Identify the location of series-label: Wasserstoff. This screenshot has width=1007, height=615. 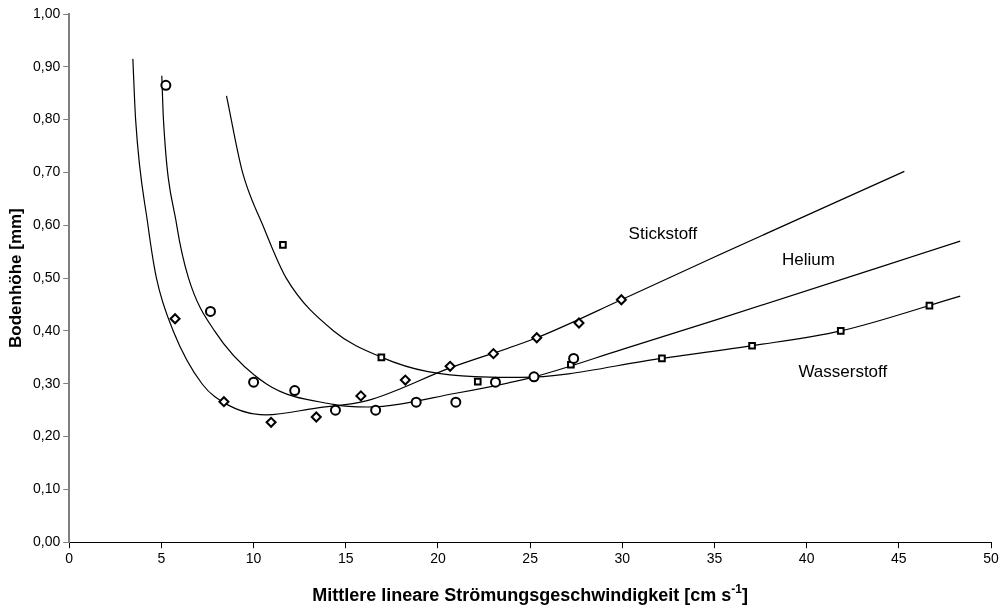
(843, 371).